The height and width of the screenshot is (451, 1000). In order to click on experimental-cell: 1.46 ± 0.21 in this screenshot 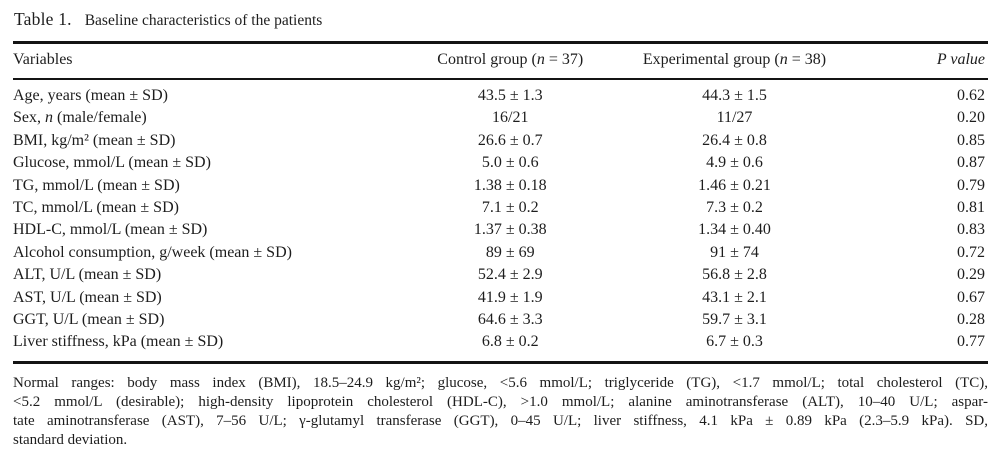, I will do `click(734, 185)`.